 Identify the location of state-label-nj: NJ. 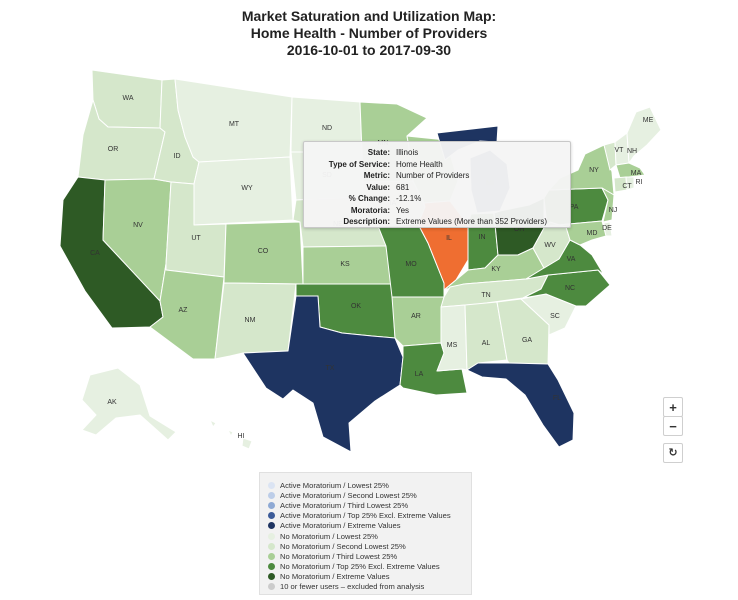
(613, 210).